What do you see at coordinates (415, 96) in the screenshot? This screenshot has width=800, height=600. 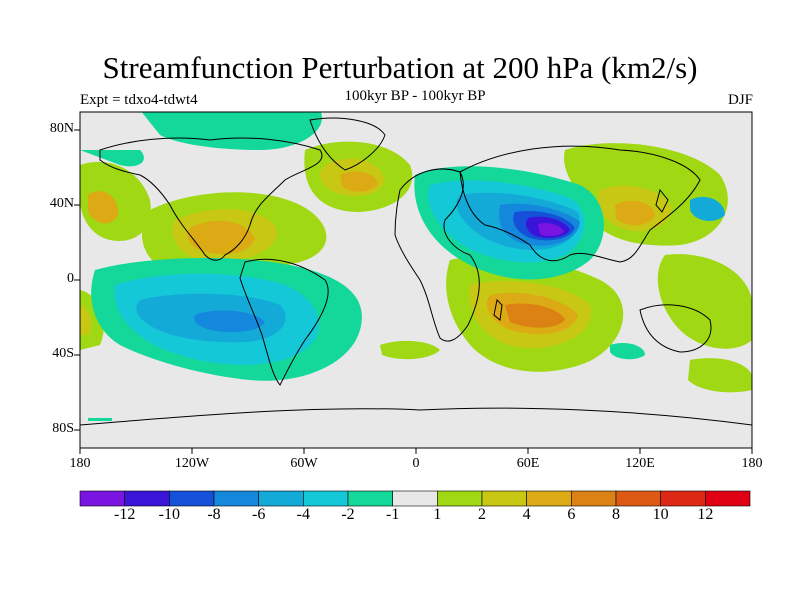 I see `period-label: 100kyr BP - 100kyr BP` at bounding box center [415, 96].